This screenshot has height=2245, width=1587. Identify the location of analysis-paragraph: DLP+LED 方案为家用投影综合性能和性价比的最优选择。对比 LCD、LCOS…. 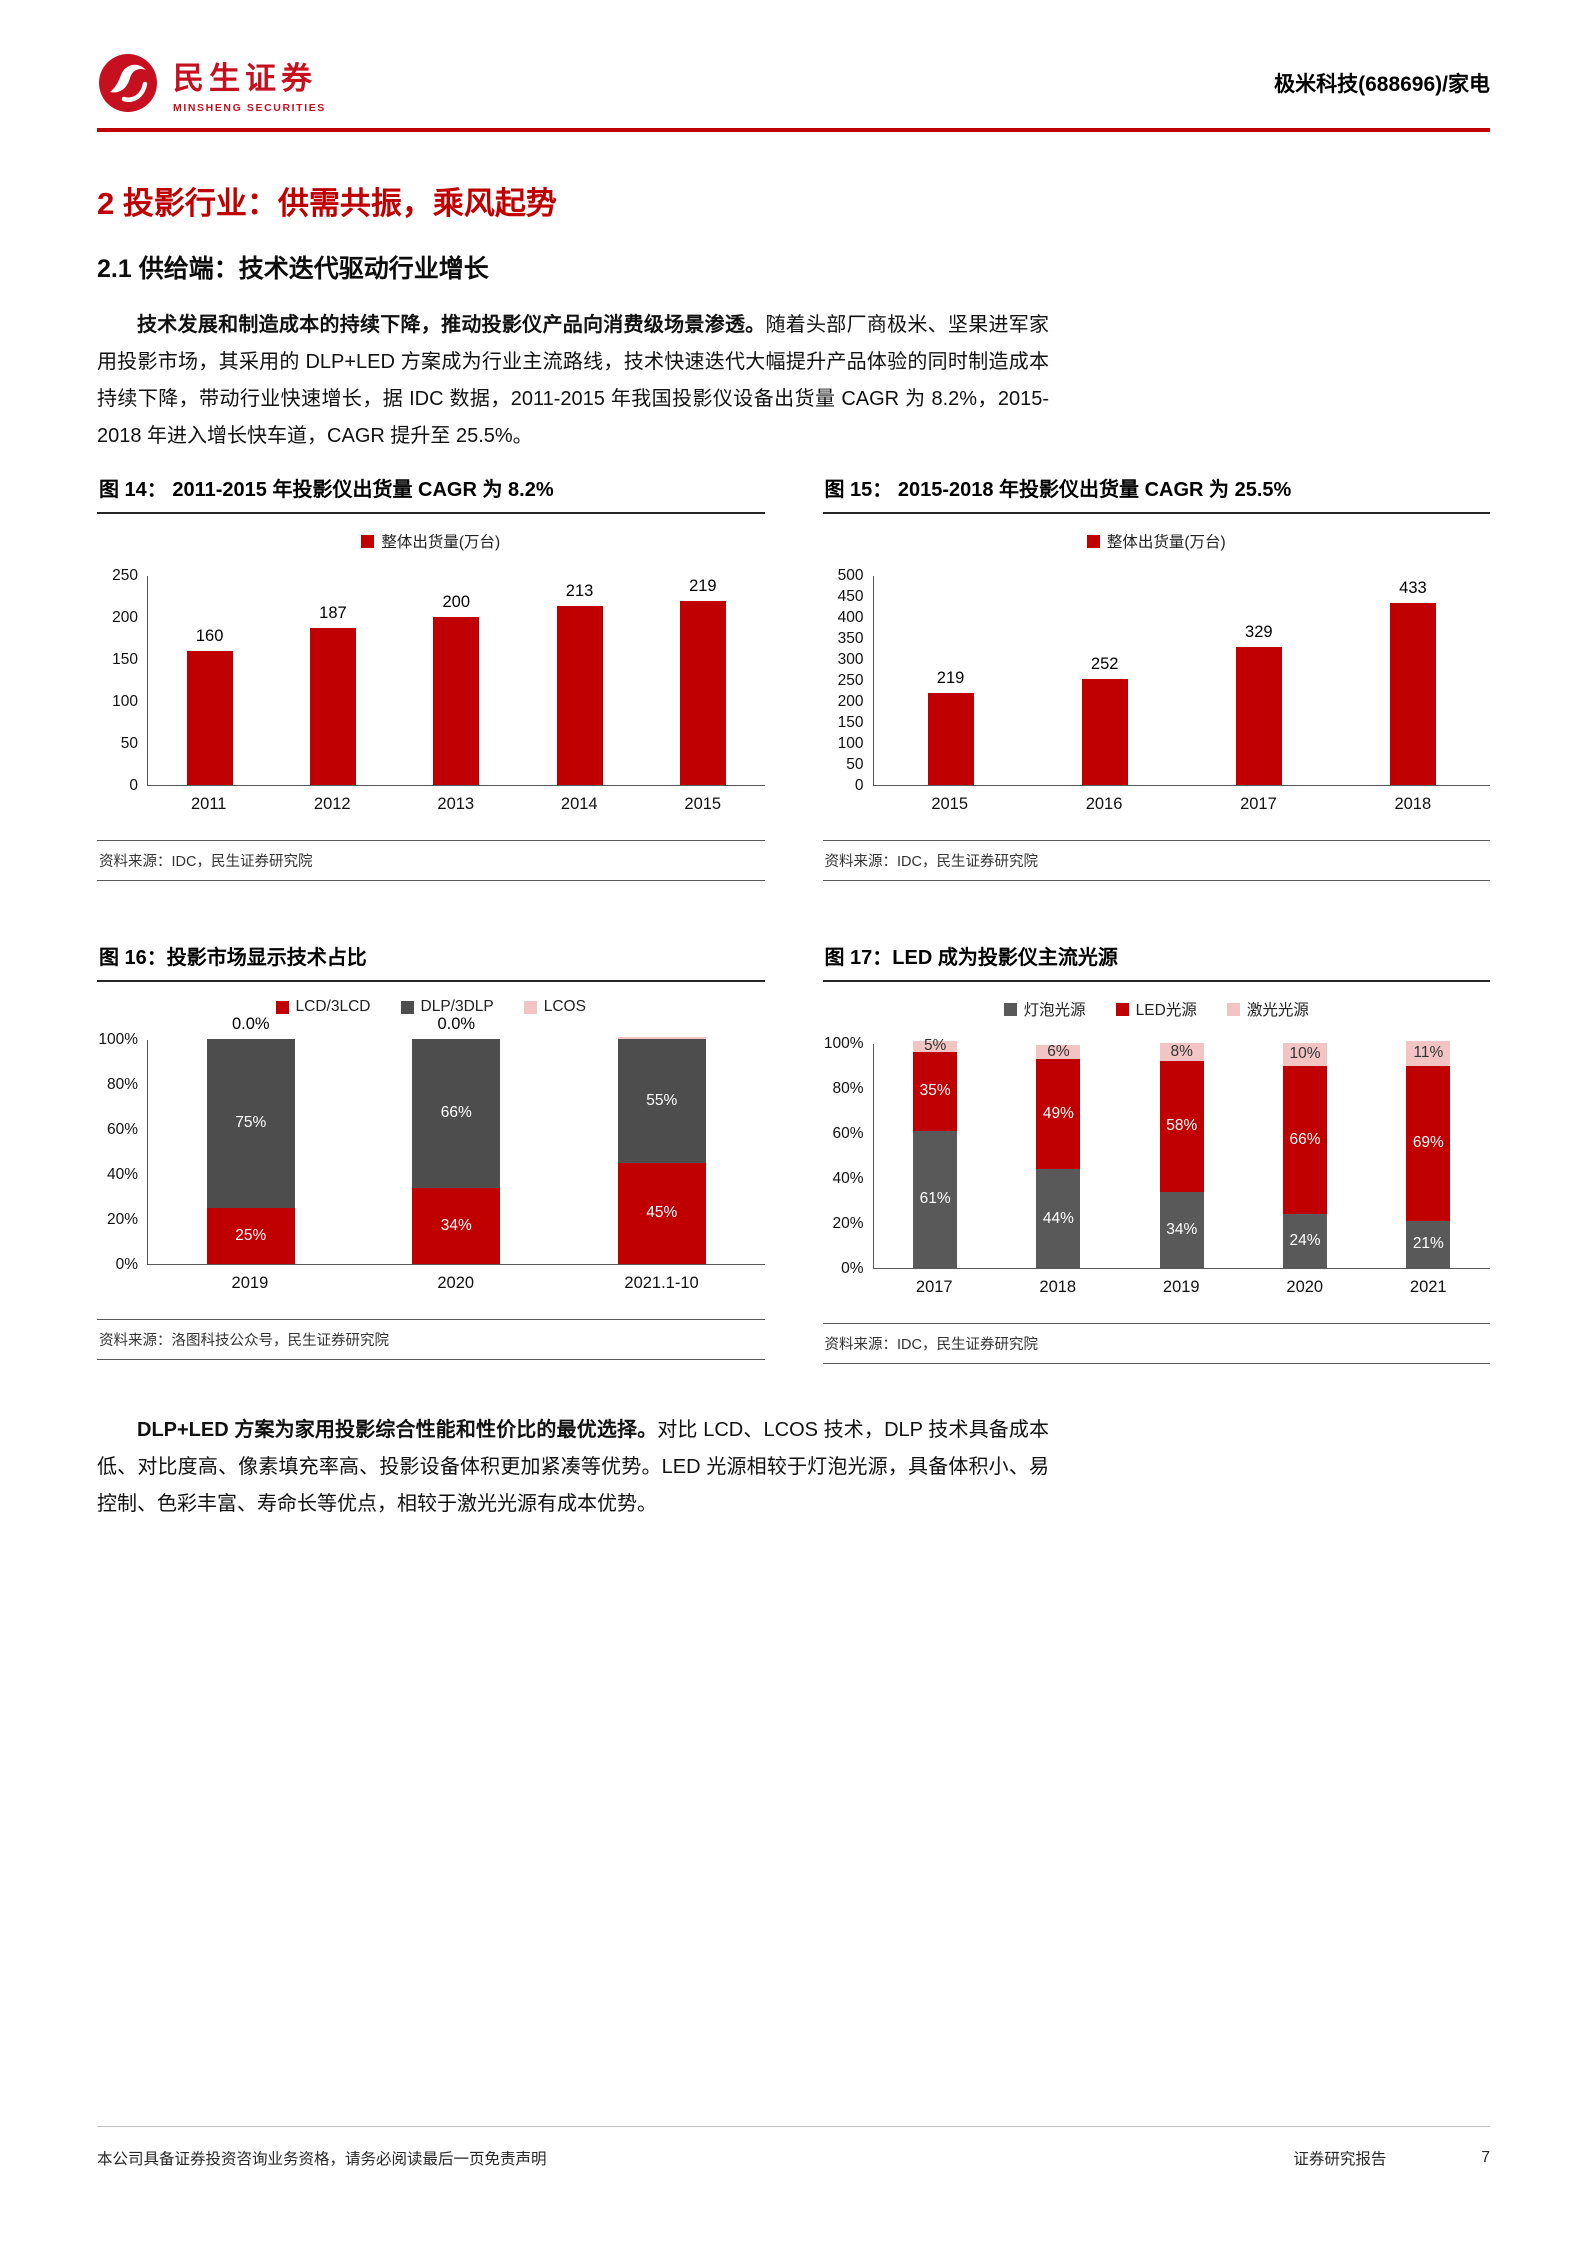
(573, 1467).